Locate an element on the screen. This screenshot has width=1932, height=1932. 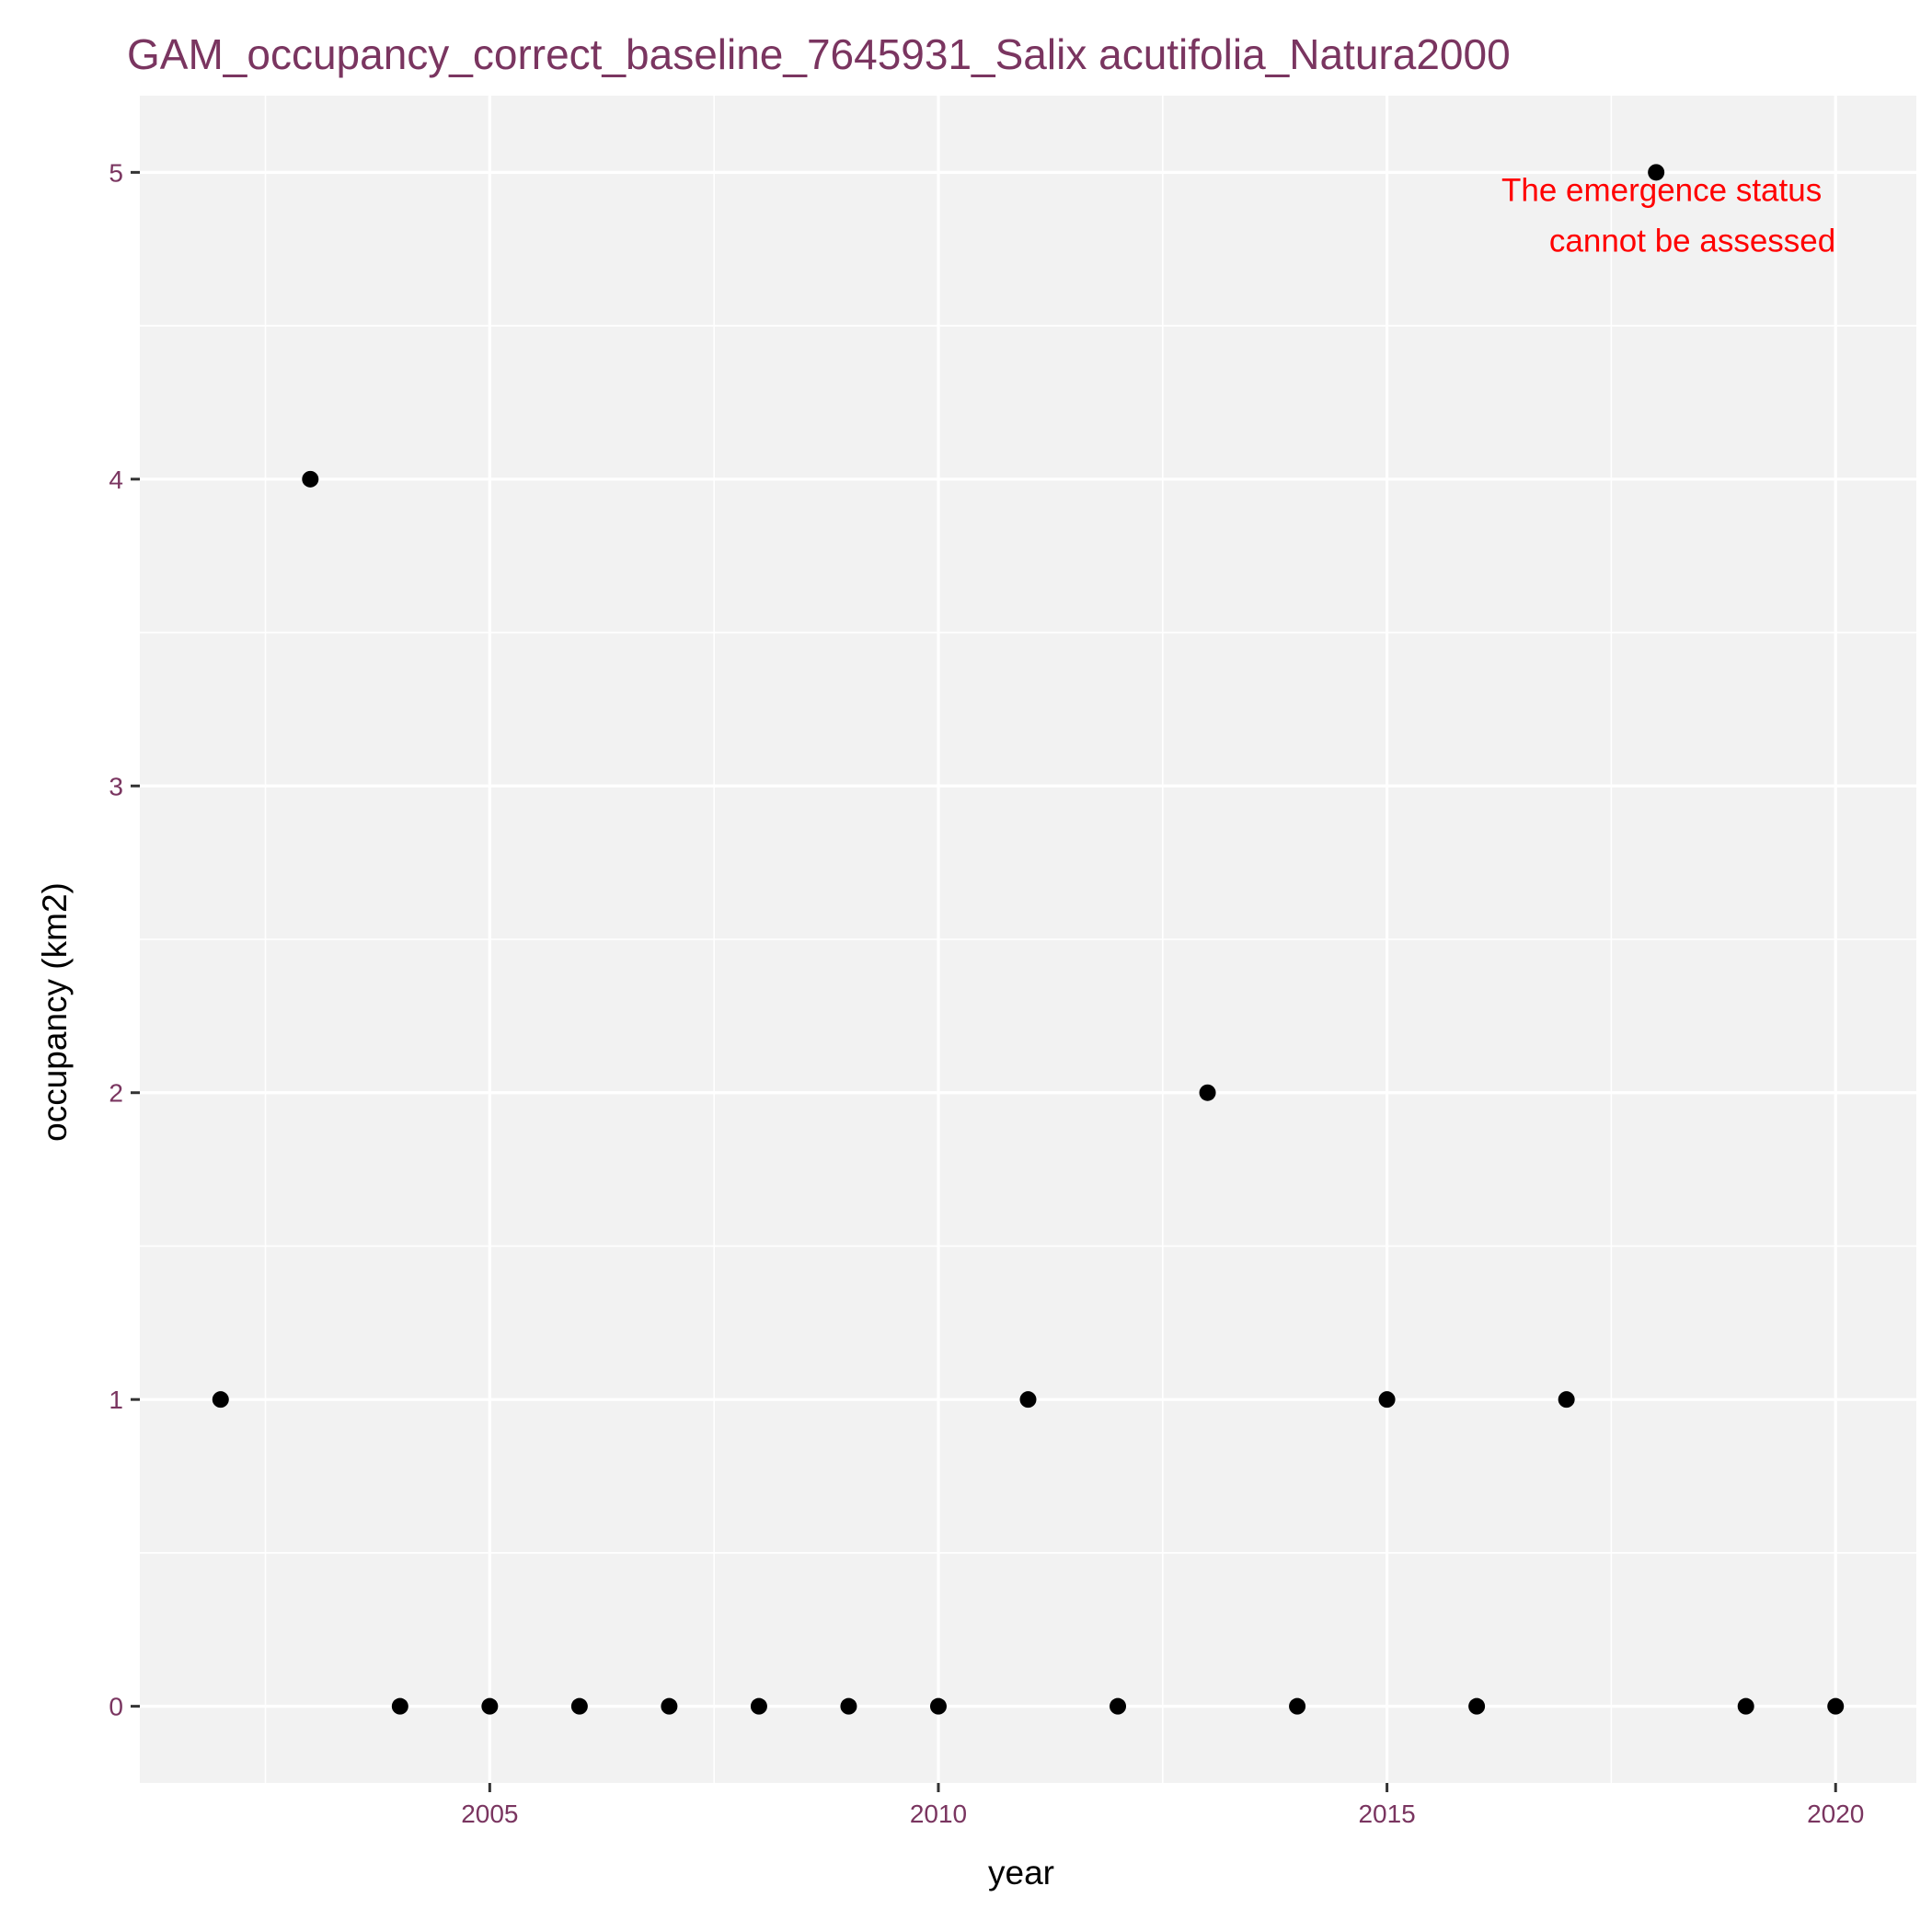
y-tick-label: 1 is located at coordinates (116, 1400).